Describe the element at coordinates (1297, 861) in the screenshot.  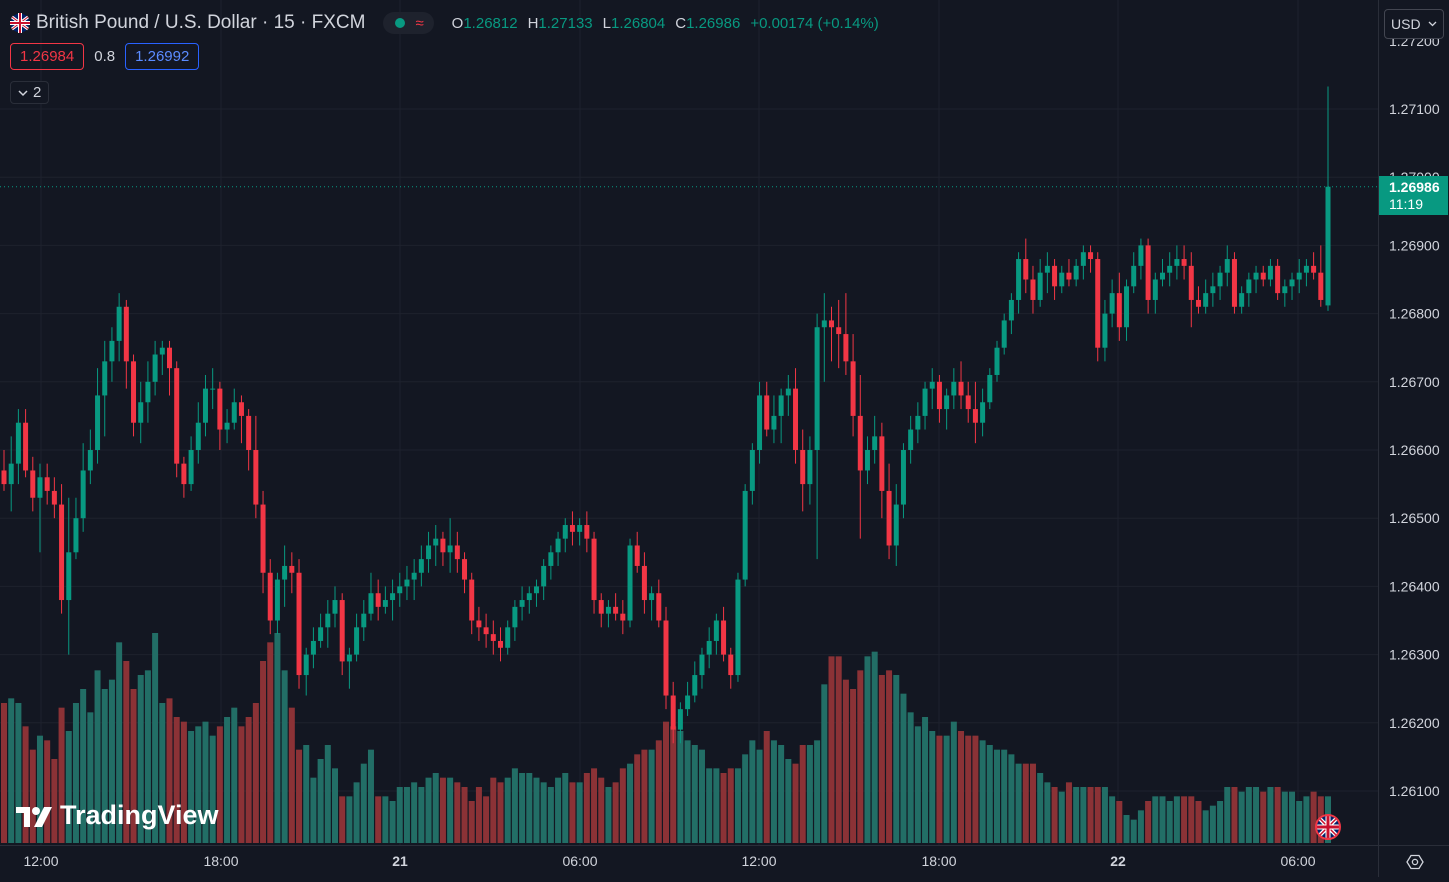
I see `time-tick-label: 06:00` at that location.